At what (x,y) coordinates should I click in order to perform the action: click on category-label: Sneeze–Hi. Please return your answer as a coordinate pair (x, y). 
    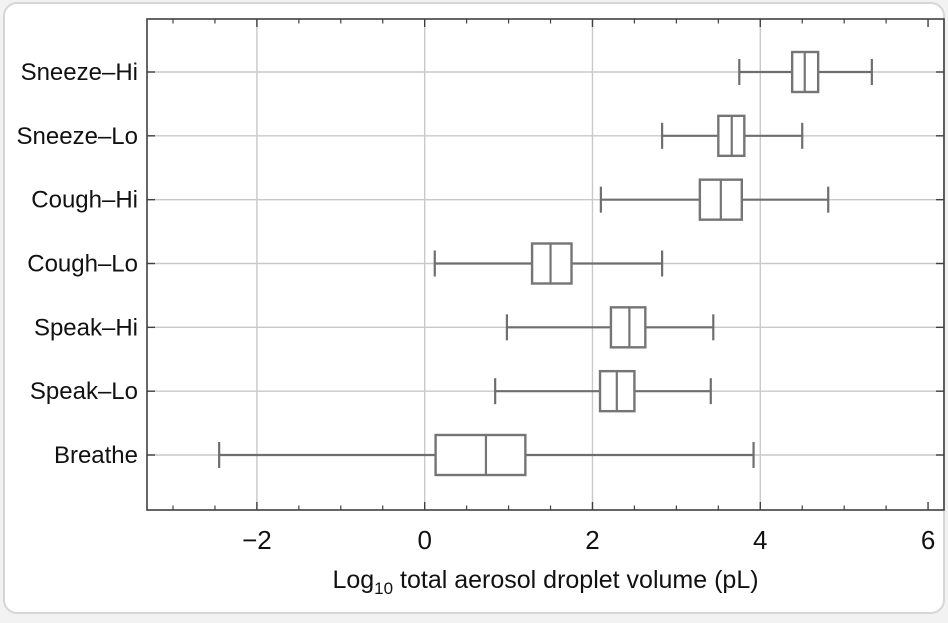
    Looking at the image, I should click on (79, 72).